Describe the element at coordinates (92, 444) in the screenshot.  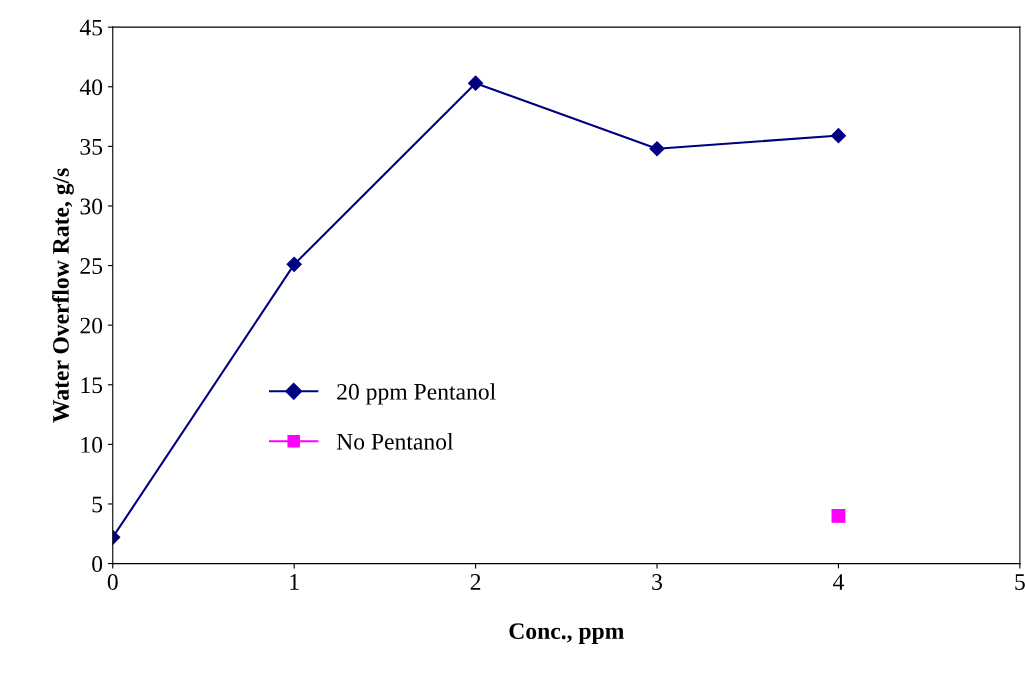
I see `y-tick-label: 10` at that location.